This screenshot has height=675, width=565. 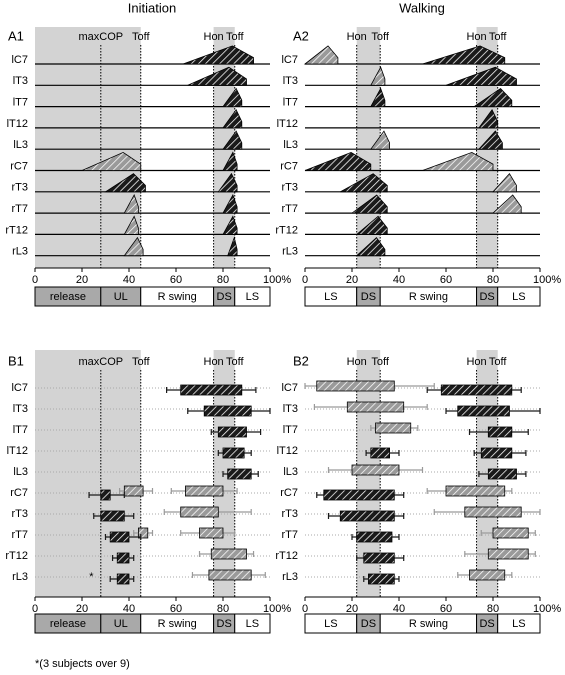 What do you see at coordinates (68, 297) in the screenshot?
I see `phase-label: release` at bounding box center [68, 297].